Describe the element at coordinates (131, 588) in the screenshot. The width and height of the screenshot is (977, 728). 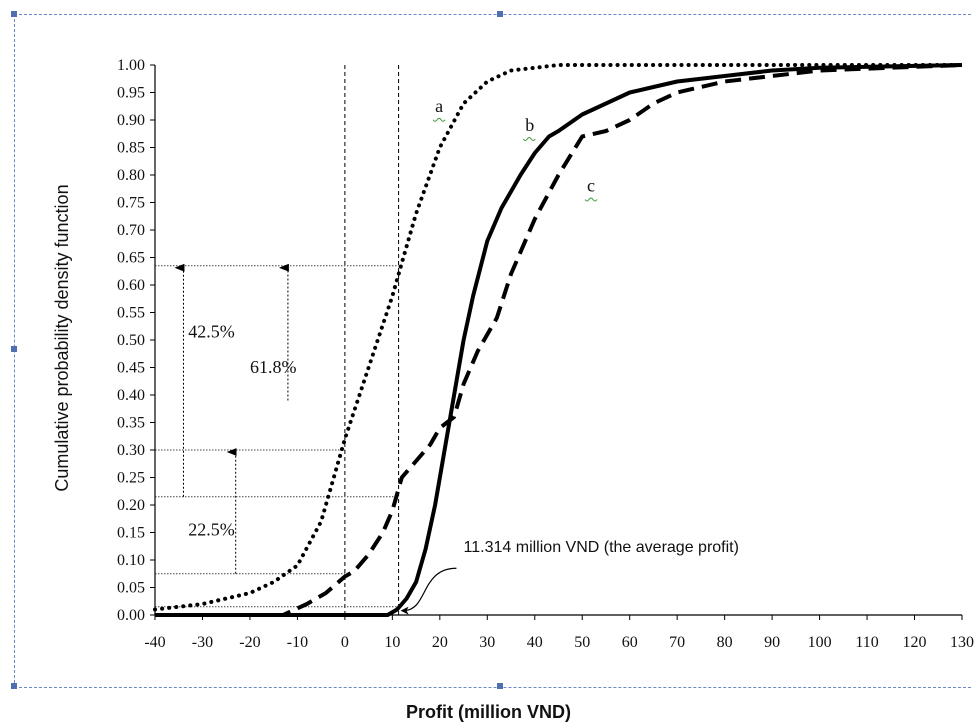
I see `y-tick-label: 0.05` at that location.